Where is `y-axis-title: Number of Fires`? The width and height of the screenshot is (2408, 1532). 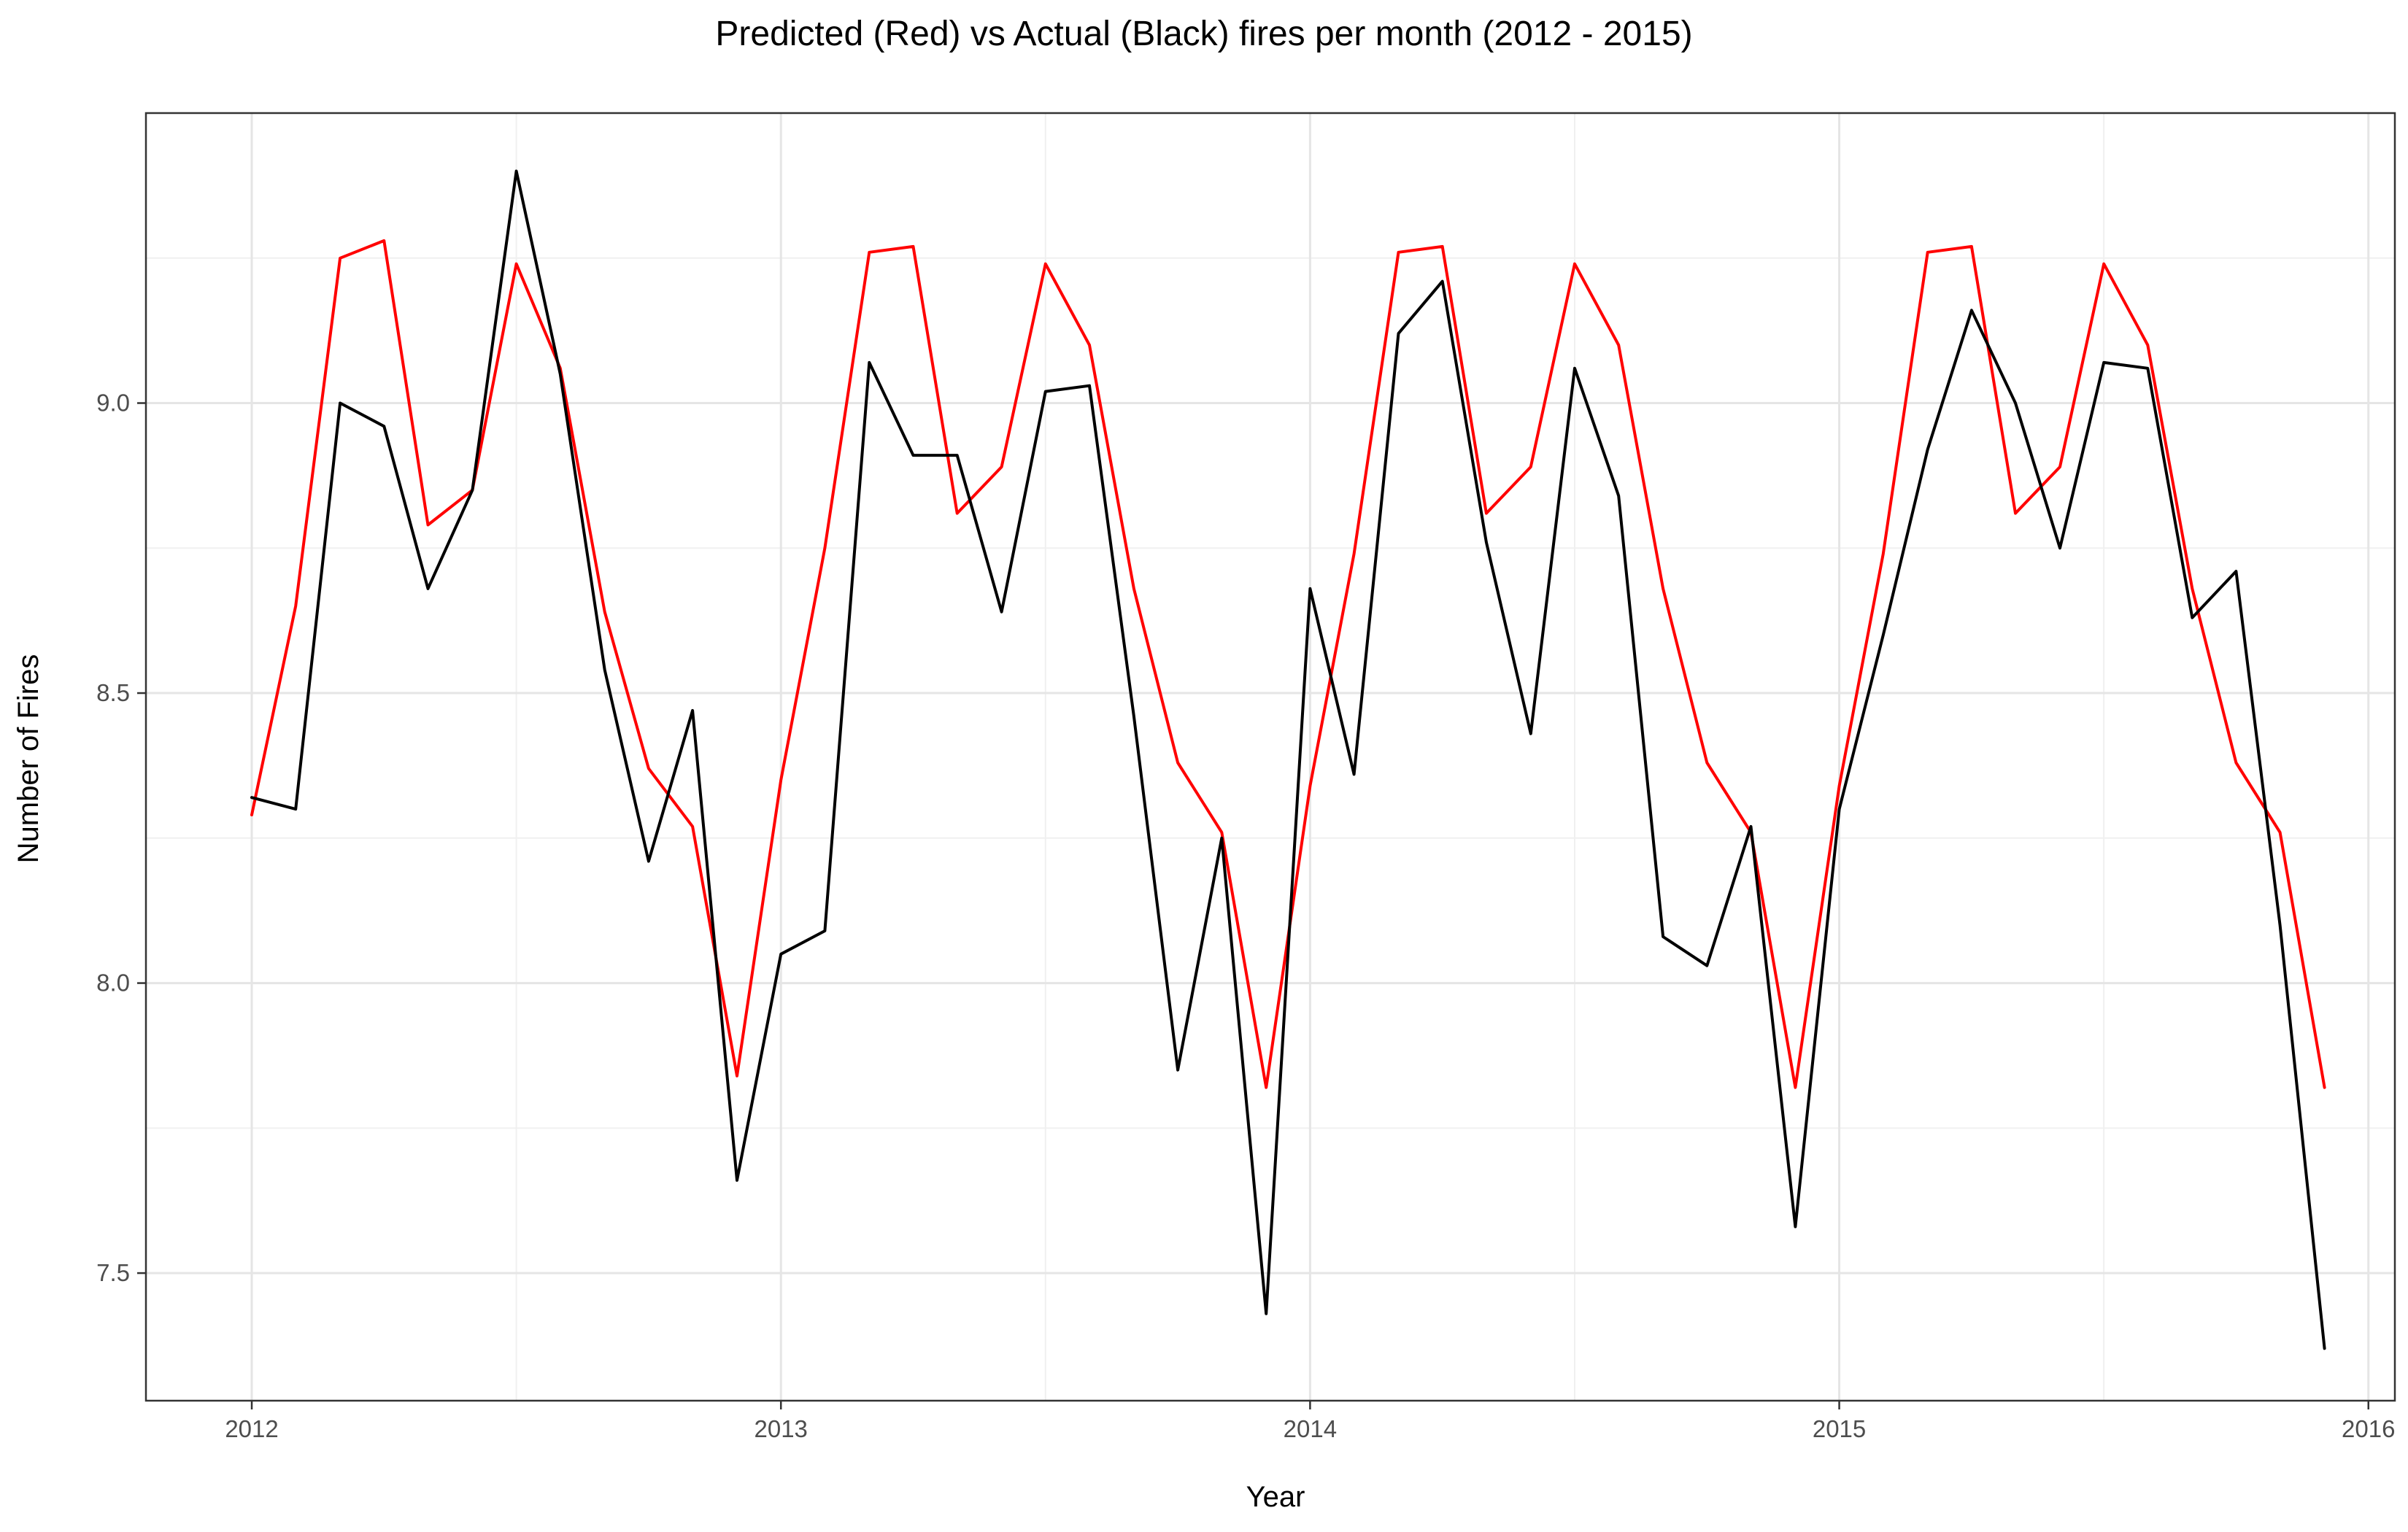
y-axis-title: Number of Fires is located at coordinates (29, 759).